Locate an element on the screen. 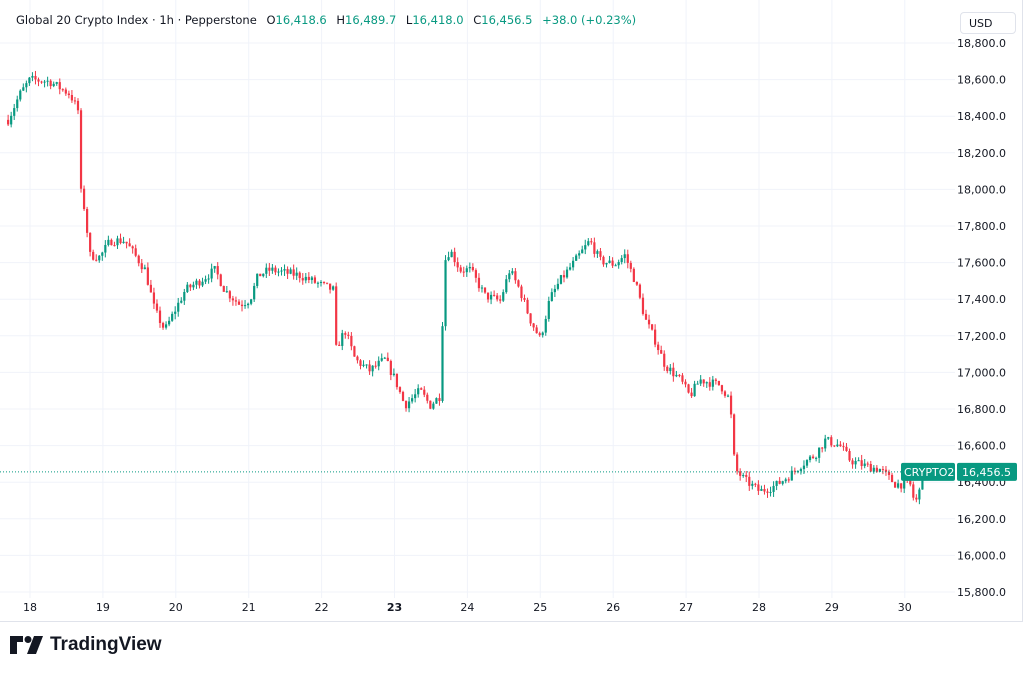 The image size is (1024, 673). y-tick-label: 17,600.0 is located at coordinates (981, 263).